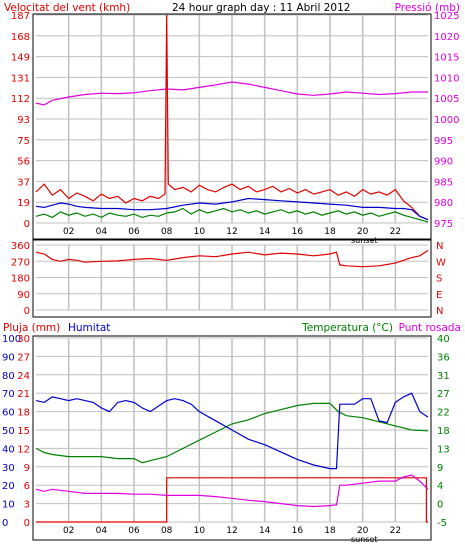 This screenshot has width=465, height=559. Describe the element at coordinates (446, 16) in the screenshot. I see `y-tick-label: 1025` at that location.